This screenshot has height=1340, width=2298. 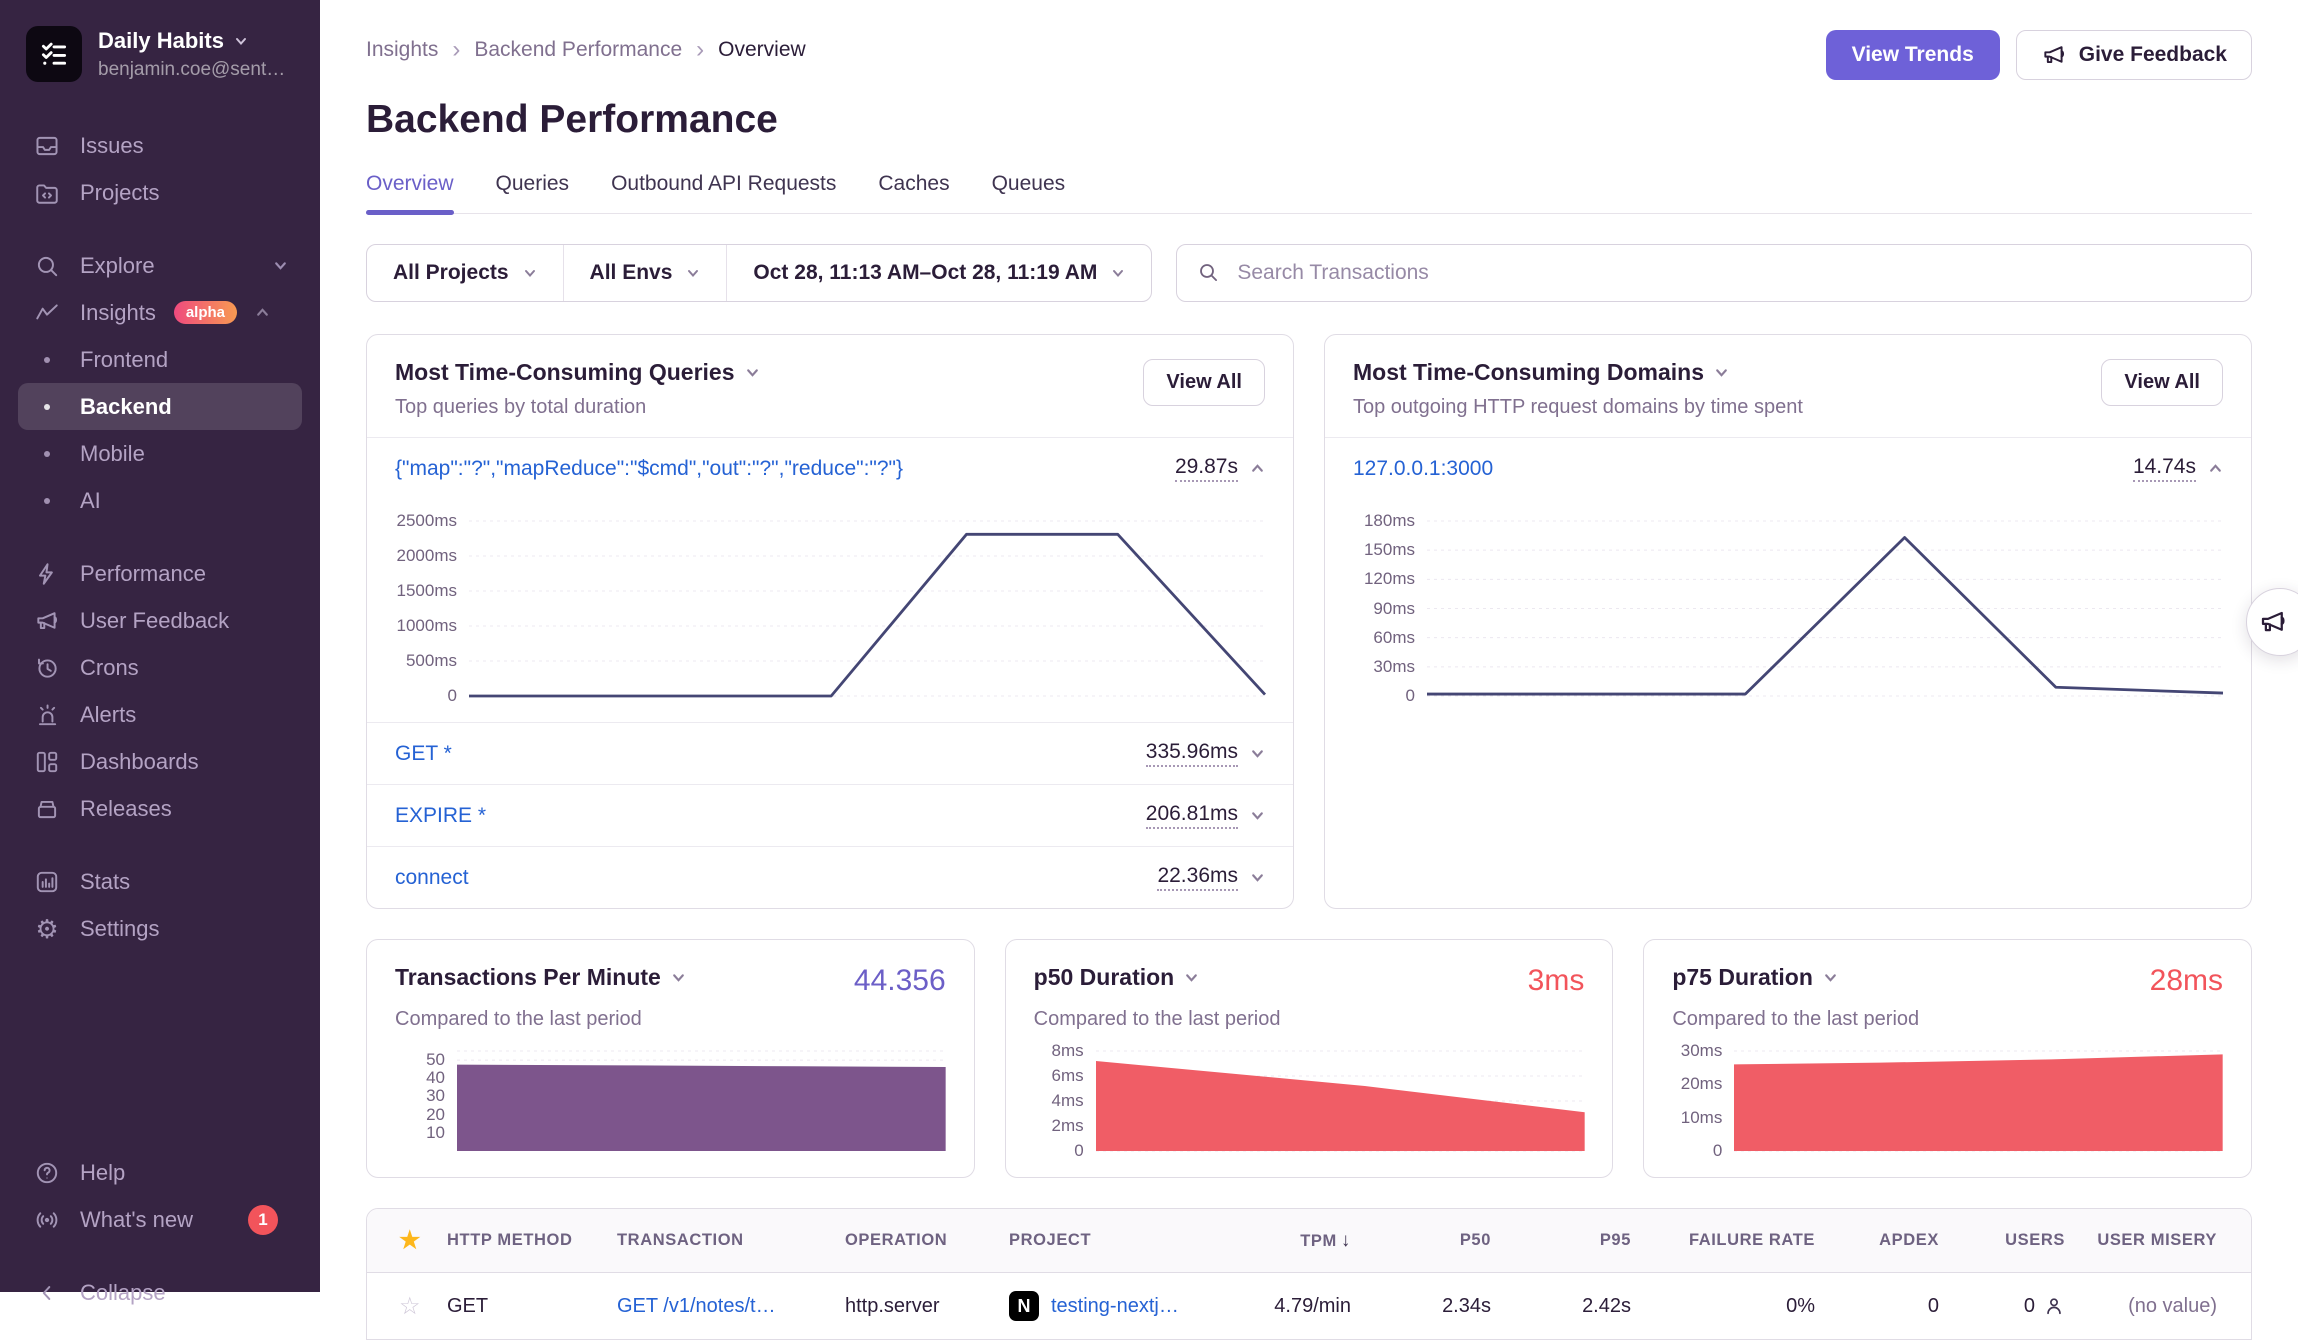 What do you see at coordinates (160, 573) in the screenshot?
I see `sidebar-item-performance: Performance` at bounding box center [160, 573].